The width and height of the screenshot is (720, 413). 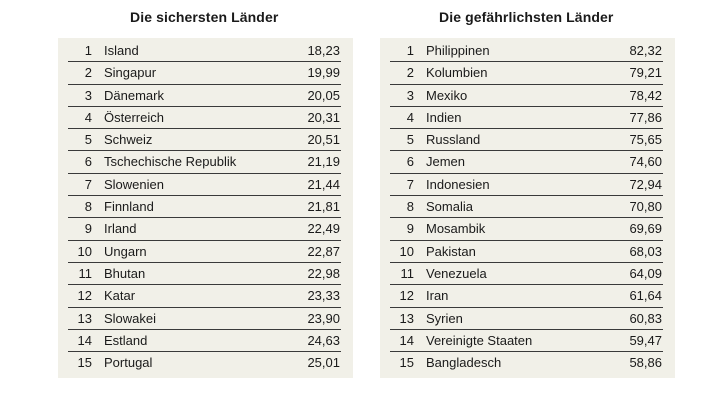 I want to click on score-cell: 20,05, so click(x=323, y=95).